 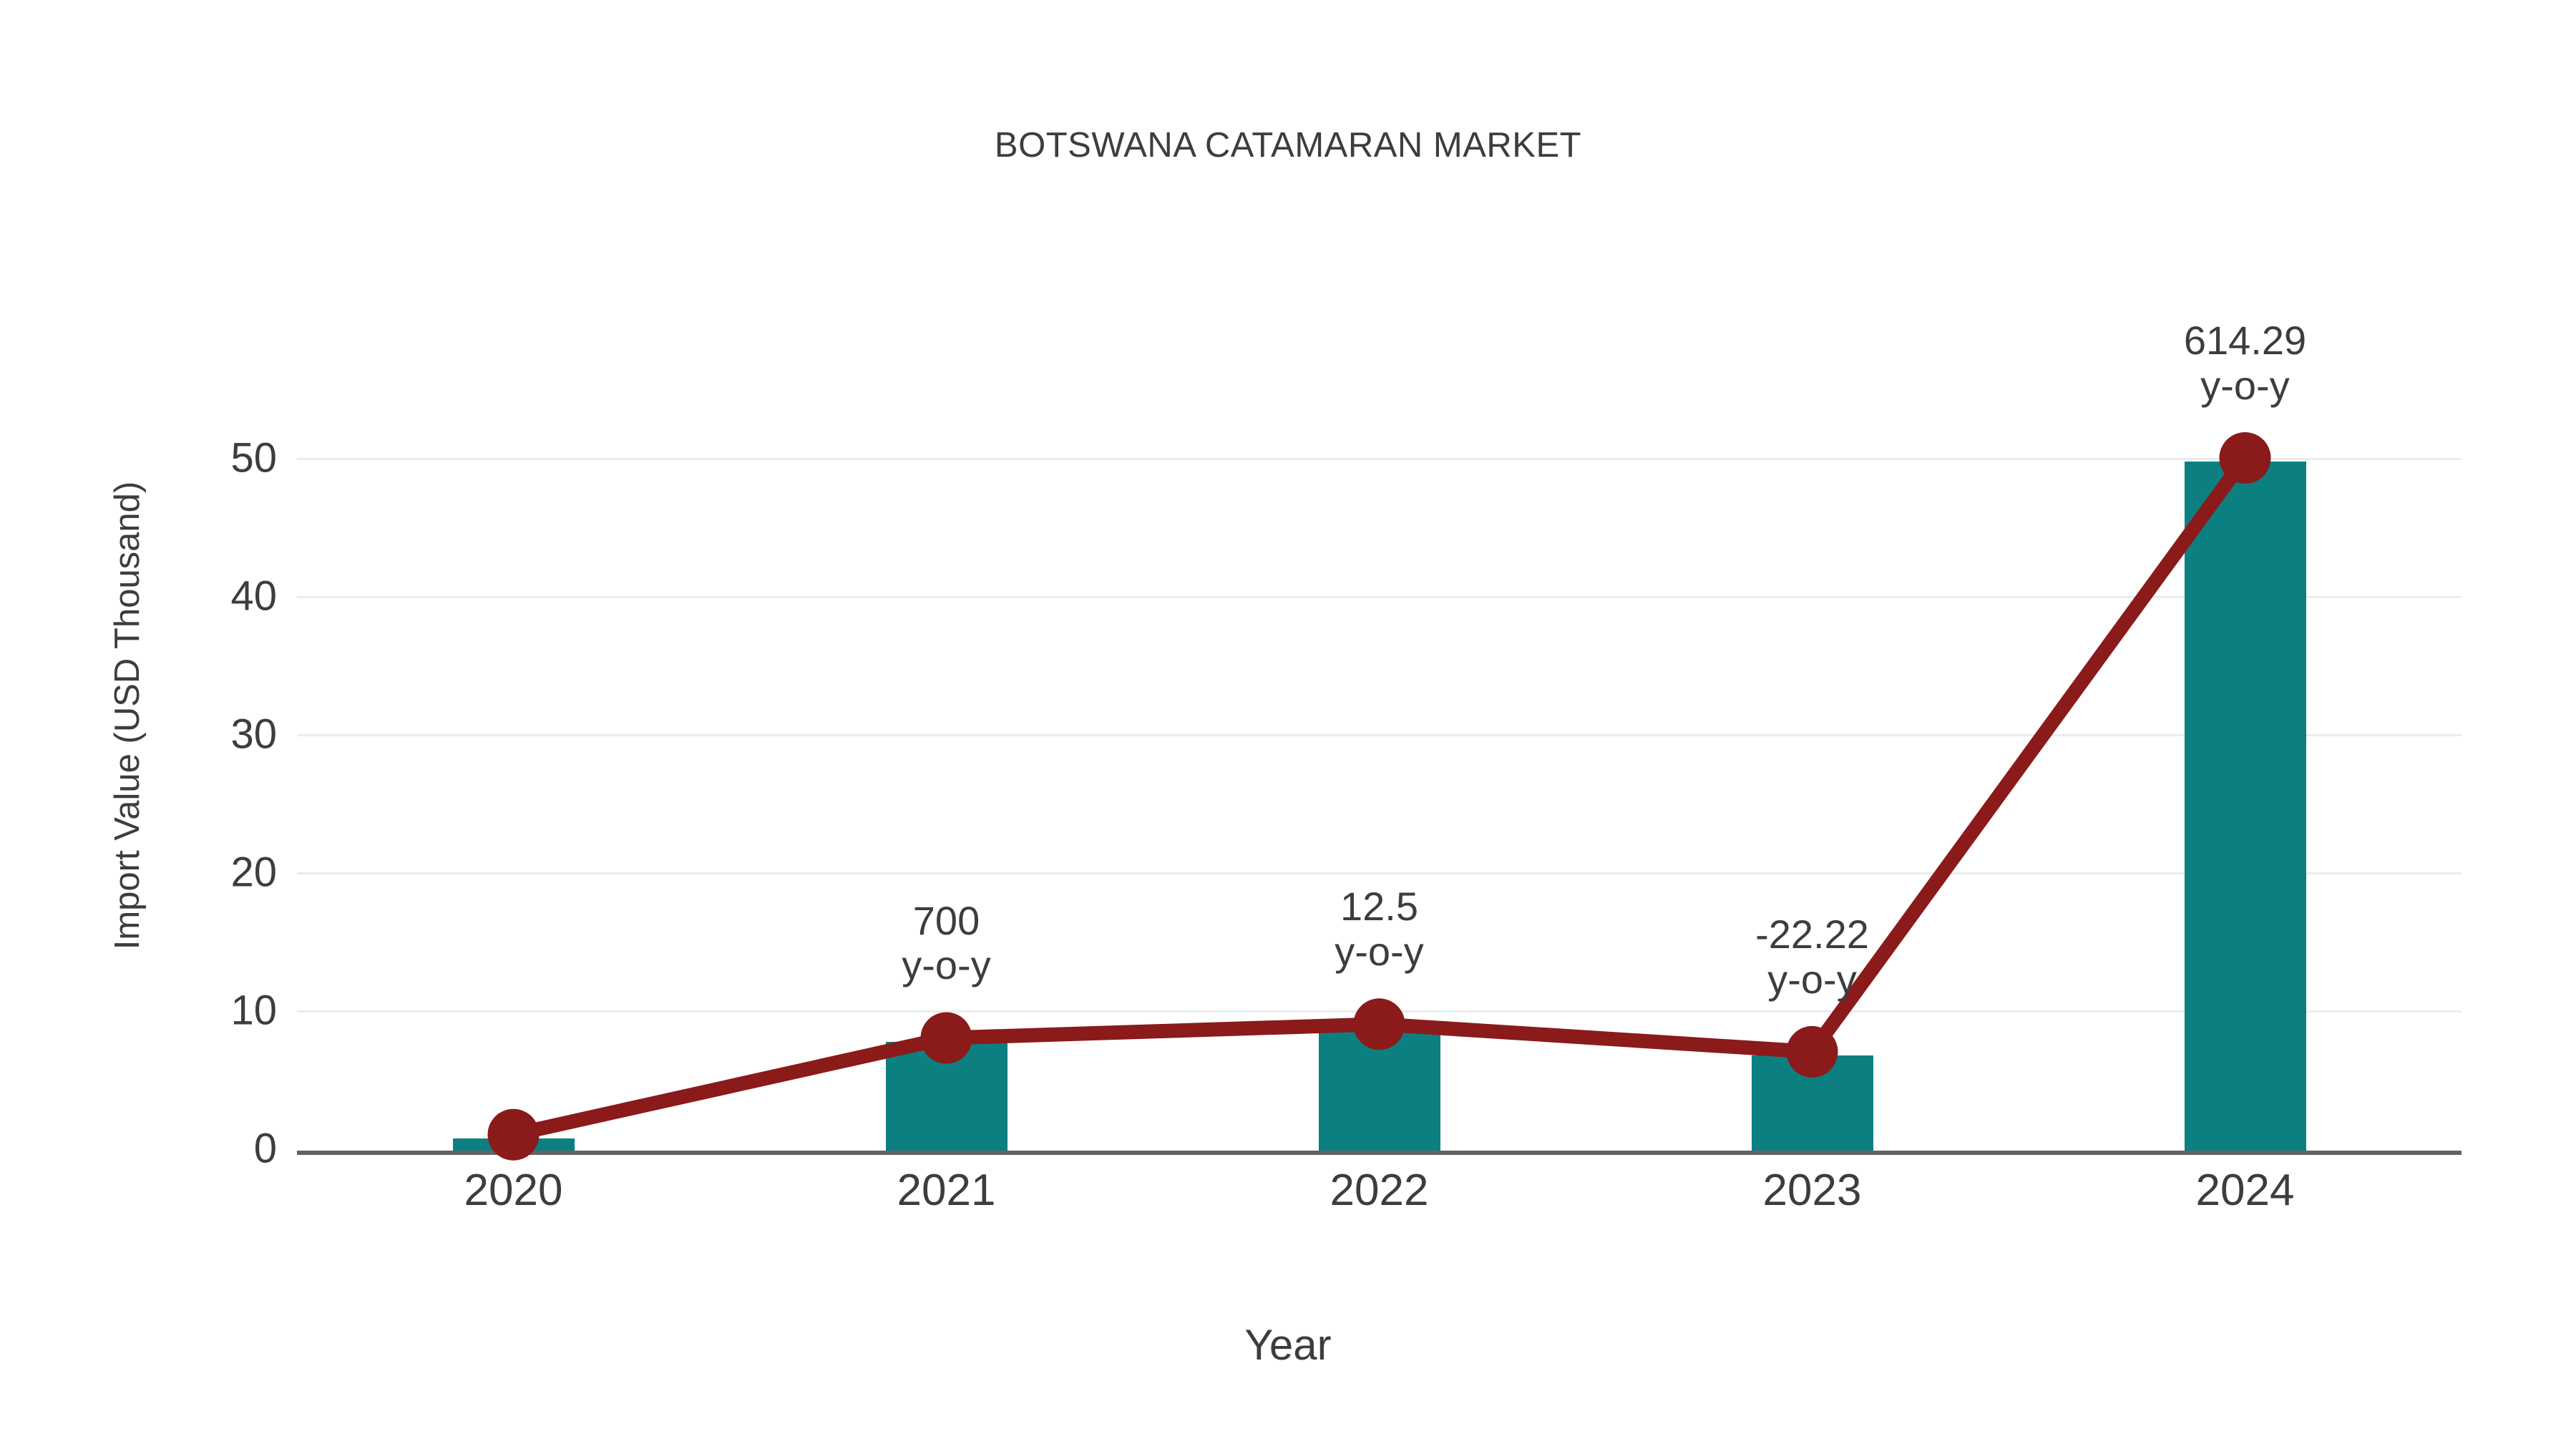 I want to click on y-tick-label: 20, so click(x=253, y=872).